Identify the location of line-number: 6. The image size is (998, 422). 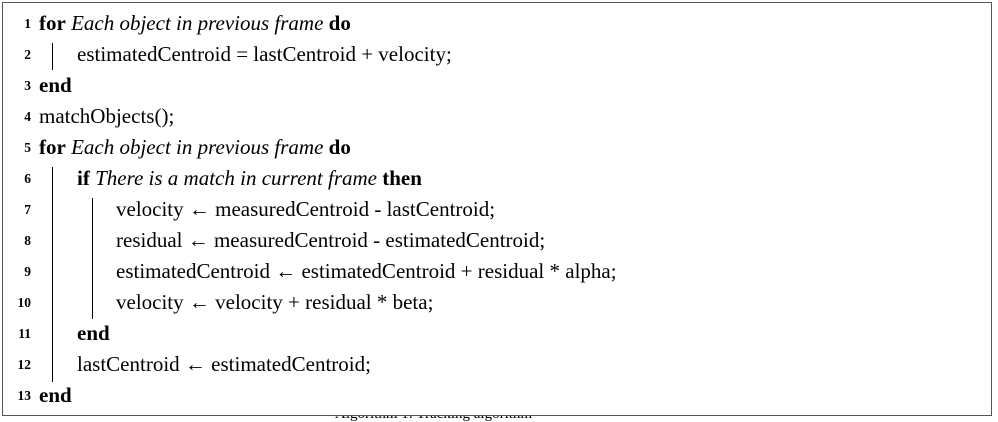
(27, 178).